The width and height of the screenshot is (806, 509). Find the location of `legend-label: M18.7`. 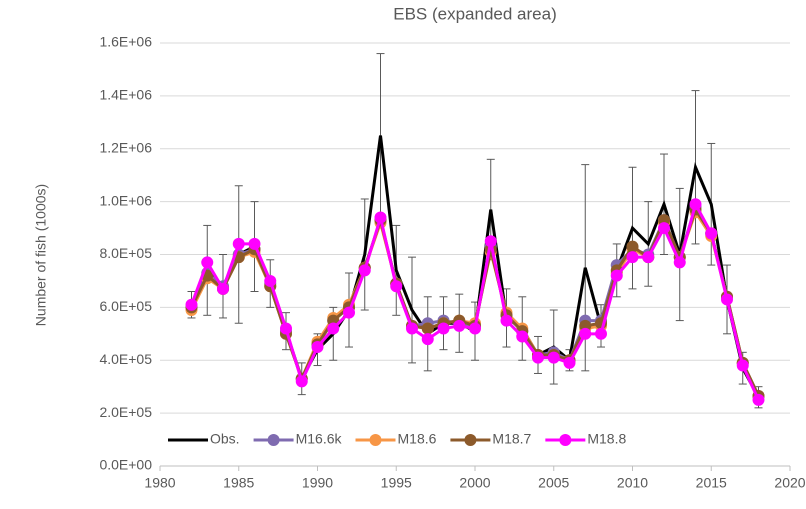

legend-label: M18.7 is located at coordinates (511, 439).